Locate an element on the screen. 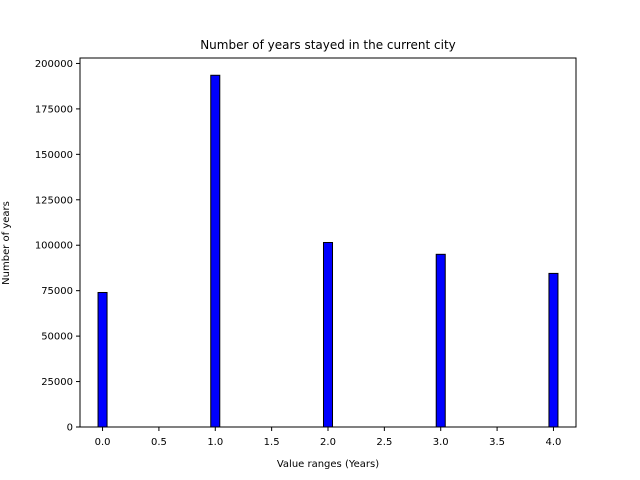 The image size is (640, 480). y-tick-label: 125000 is located at coordinates (54, 200).